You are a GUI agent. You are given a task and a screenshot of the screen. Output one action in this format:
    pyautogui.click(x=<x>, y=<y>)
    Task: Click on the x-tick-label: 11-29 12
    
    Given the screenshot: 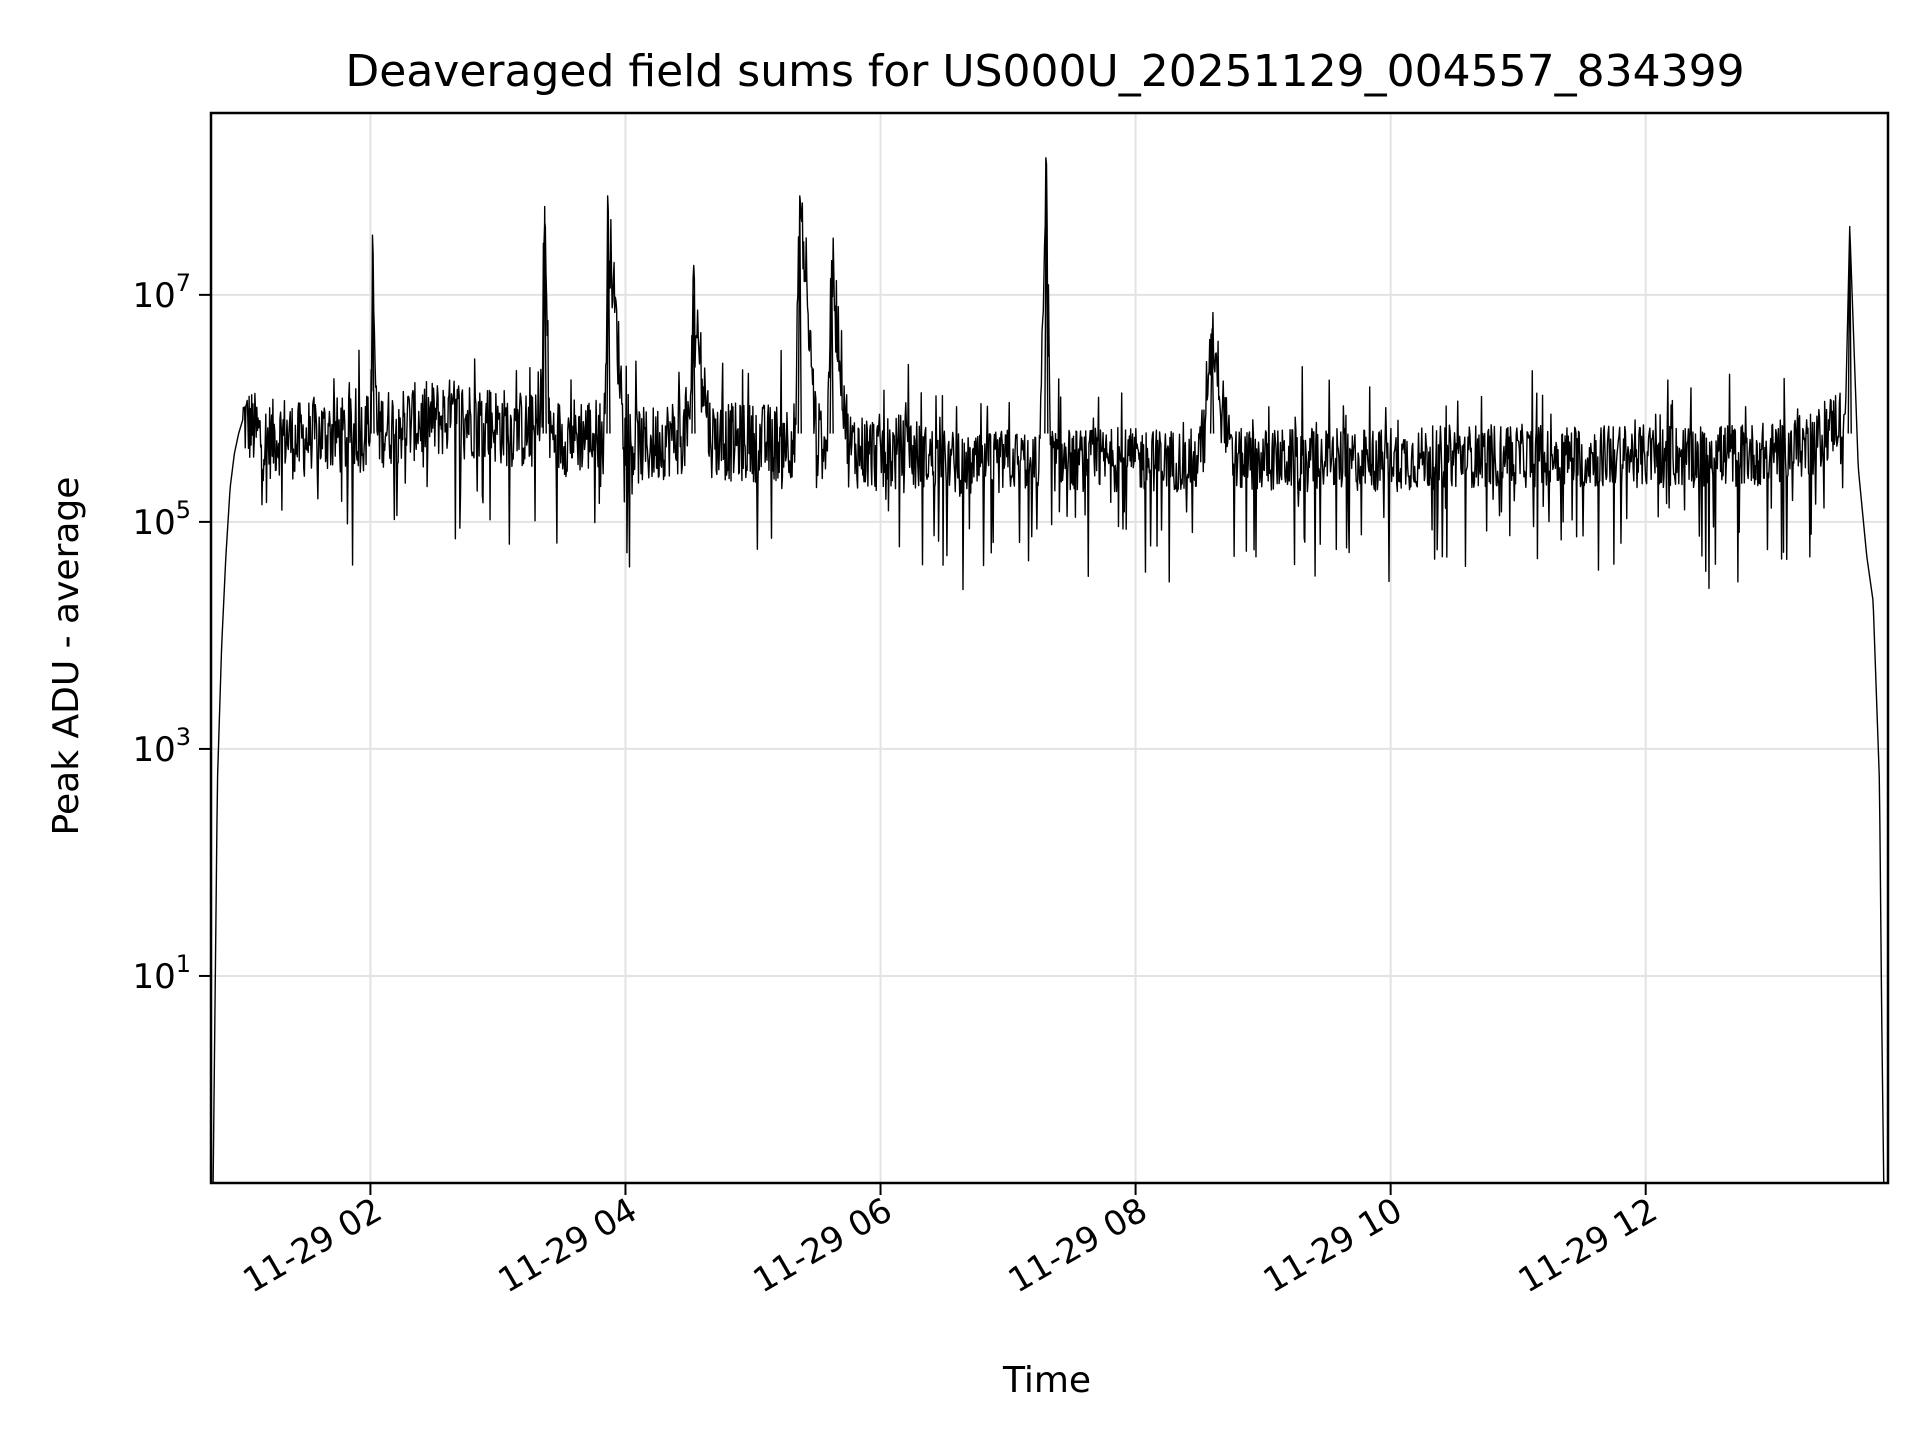 What is the action you would take?
    pyautogui.click(x=1588, y=1245)
    